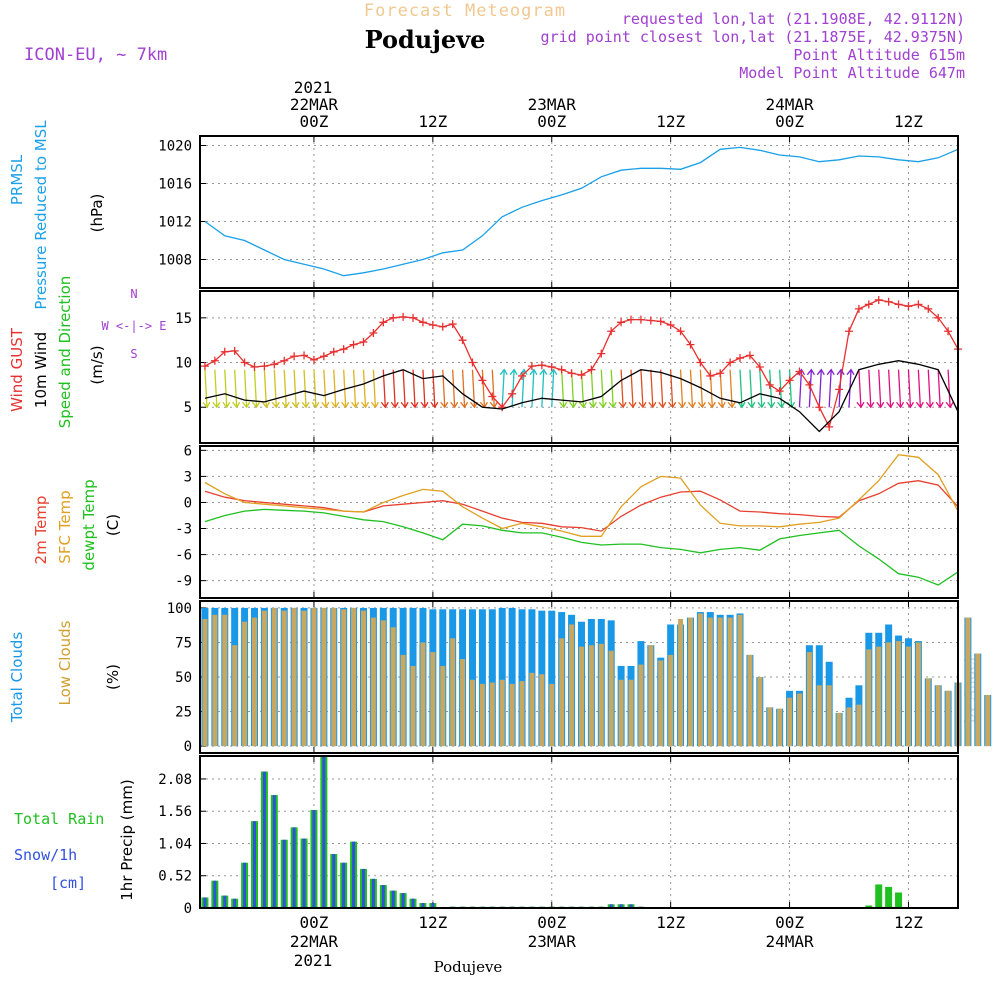 This screenshot has width=1000, height=1000. What do you see at coordinates (175, 844) in the screenshot?
I see `y-tick-label: 1.04` at bounding box center [175, 844].